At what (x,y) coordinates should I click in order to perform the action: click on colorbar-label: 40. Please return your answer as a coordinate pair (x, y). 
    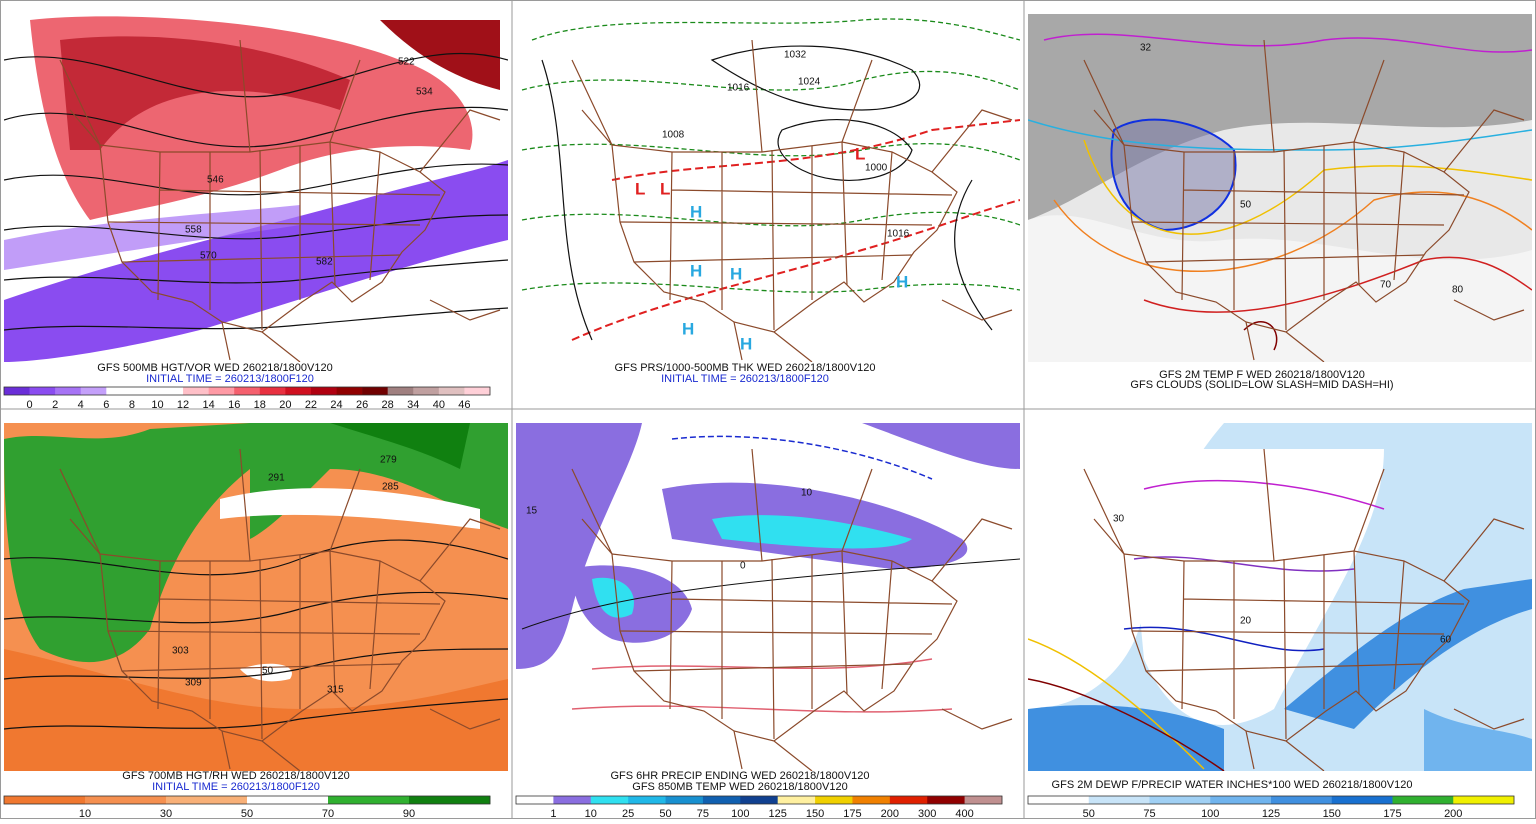
    Looking at the image, I should click on (439, 405).